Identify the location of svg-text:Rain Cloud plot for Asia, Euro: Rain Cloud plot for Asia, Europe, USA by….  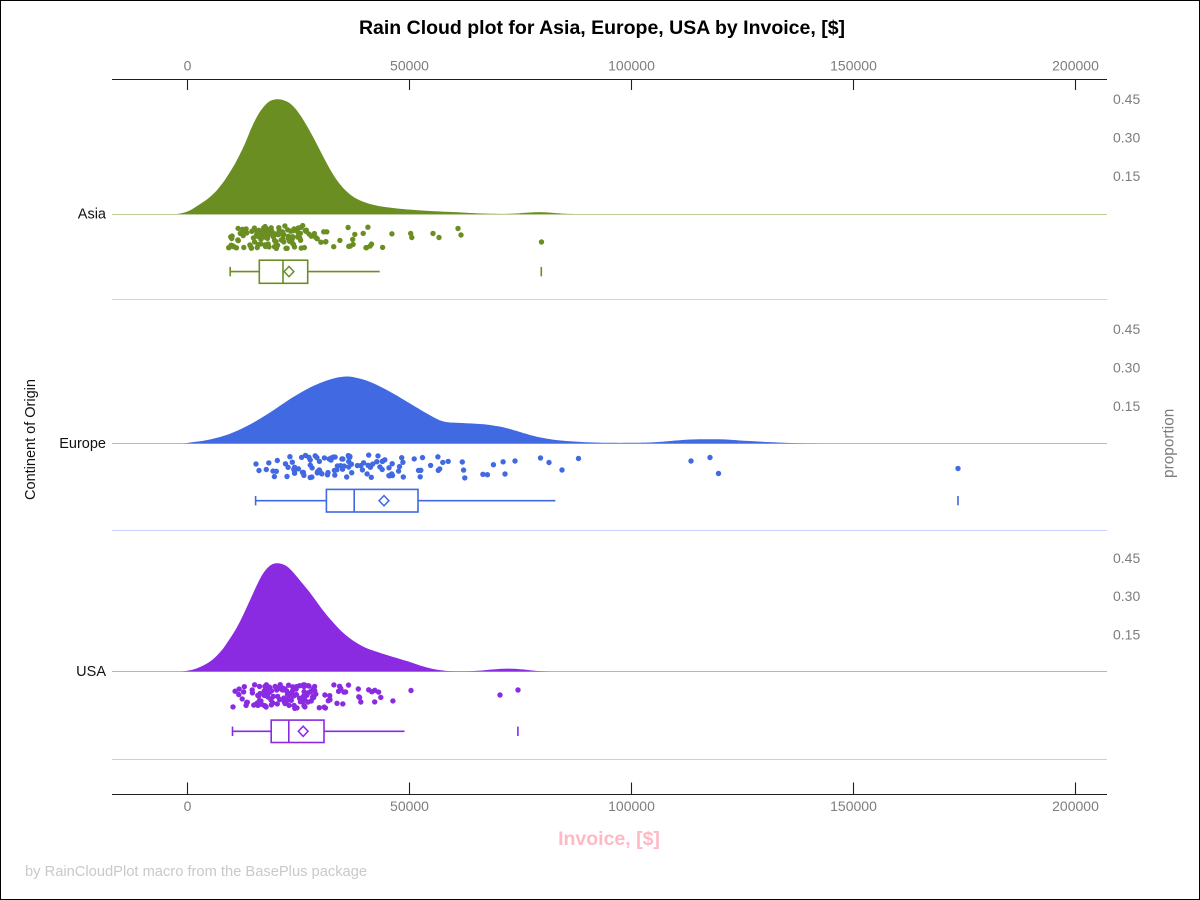
(602, 28).